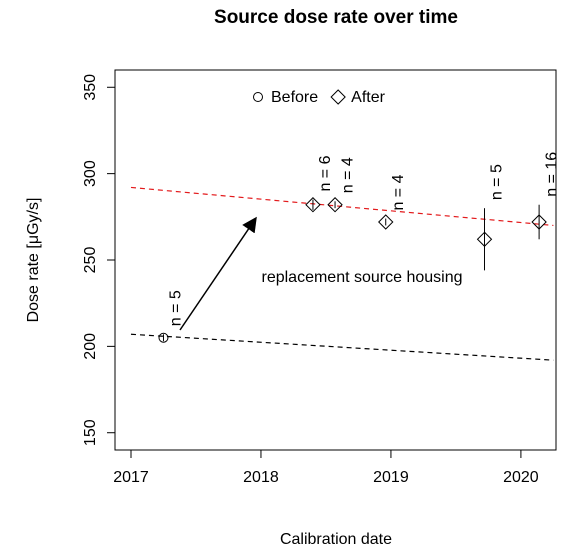 This screenshot has height=552, width=576. What do you see at coordinates (131, 477) in the screenshot?
I see `x-tick-label: 2017` at bounding box center [131, 477].